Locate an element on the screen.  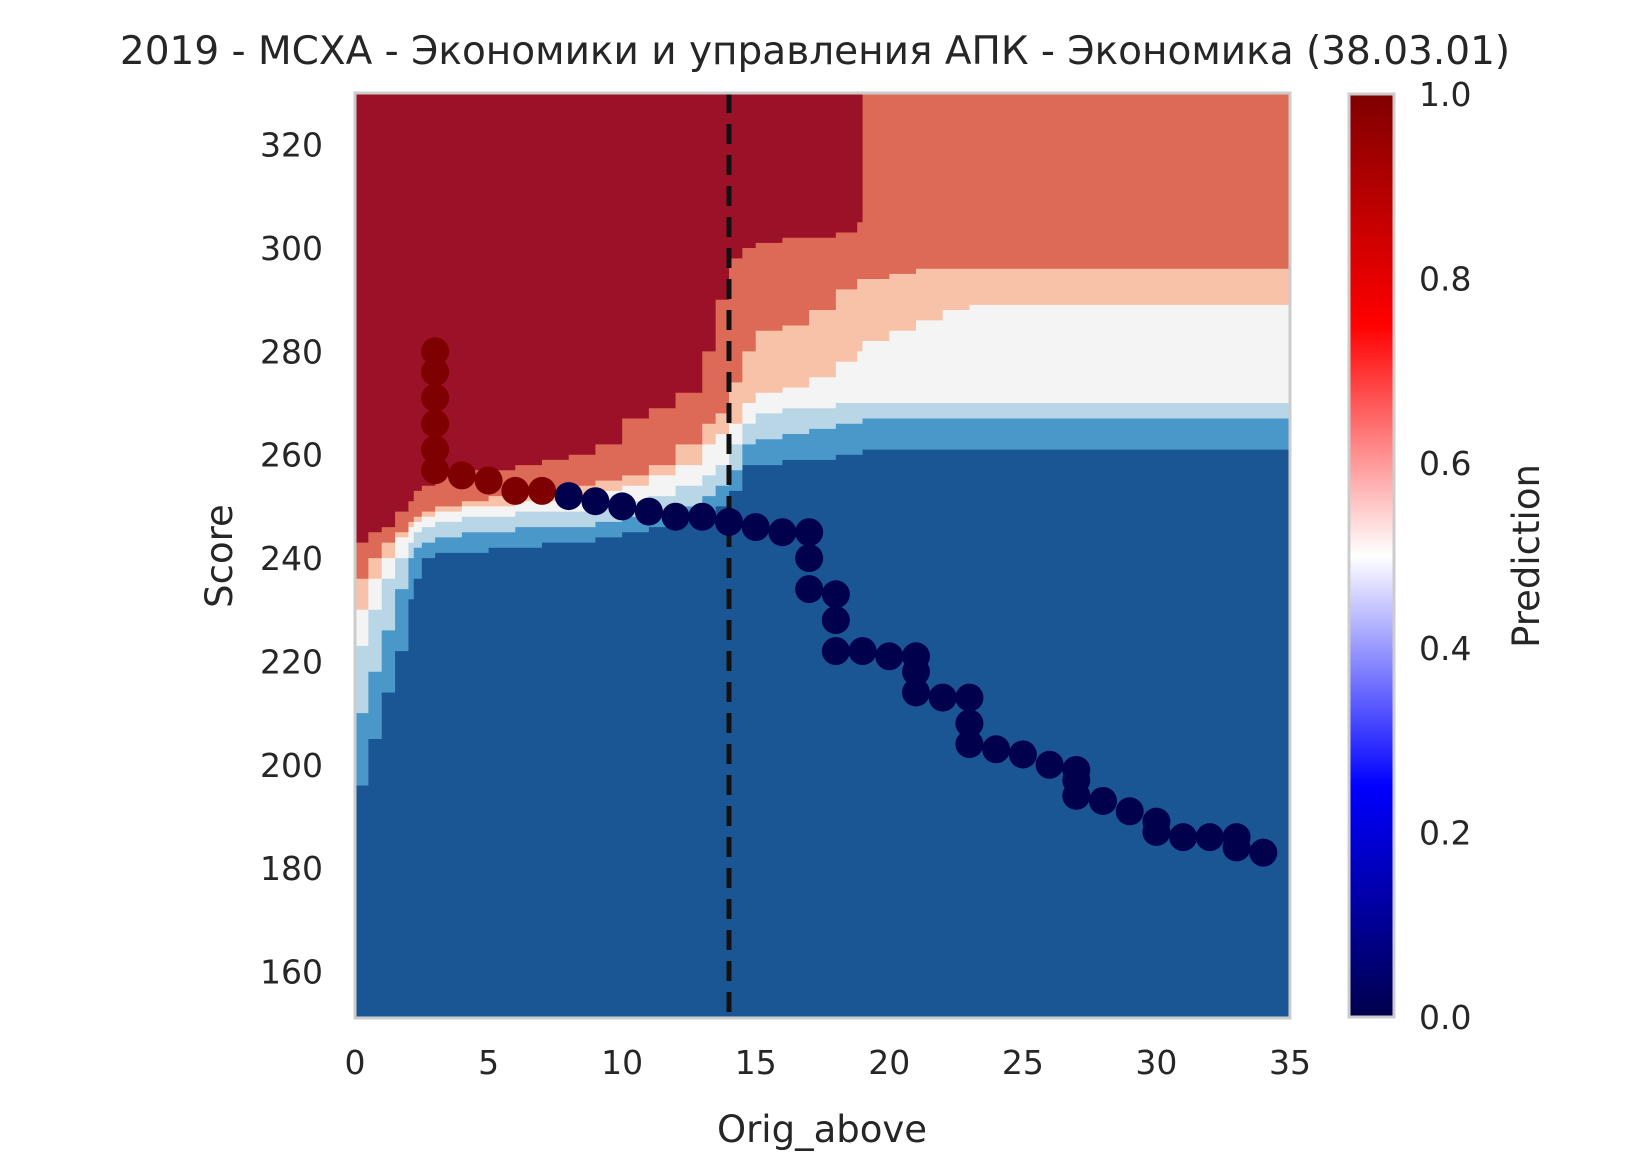
y-tick-label: 240 is located at coordinates (291, 558).